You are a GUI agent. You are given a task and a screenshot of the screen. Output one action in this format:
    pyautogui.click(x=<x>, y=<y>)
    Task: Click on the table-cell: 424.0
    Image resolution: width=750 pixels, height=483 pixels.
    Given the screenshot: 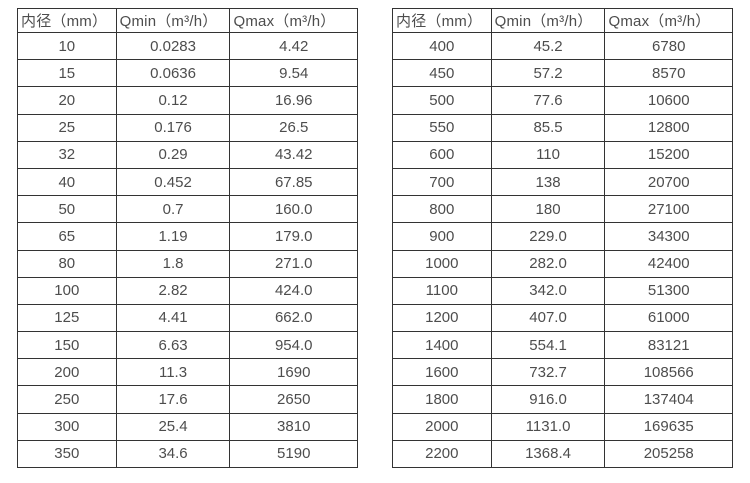 What is the action you would take?
    pyautogui.click(x=293, y=290)
    